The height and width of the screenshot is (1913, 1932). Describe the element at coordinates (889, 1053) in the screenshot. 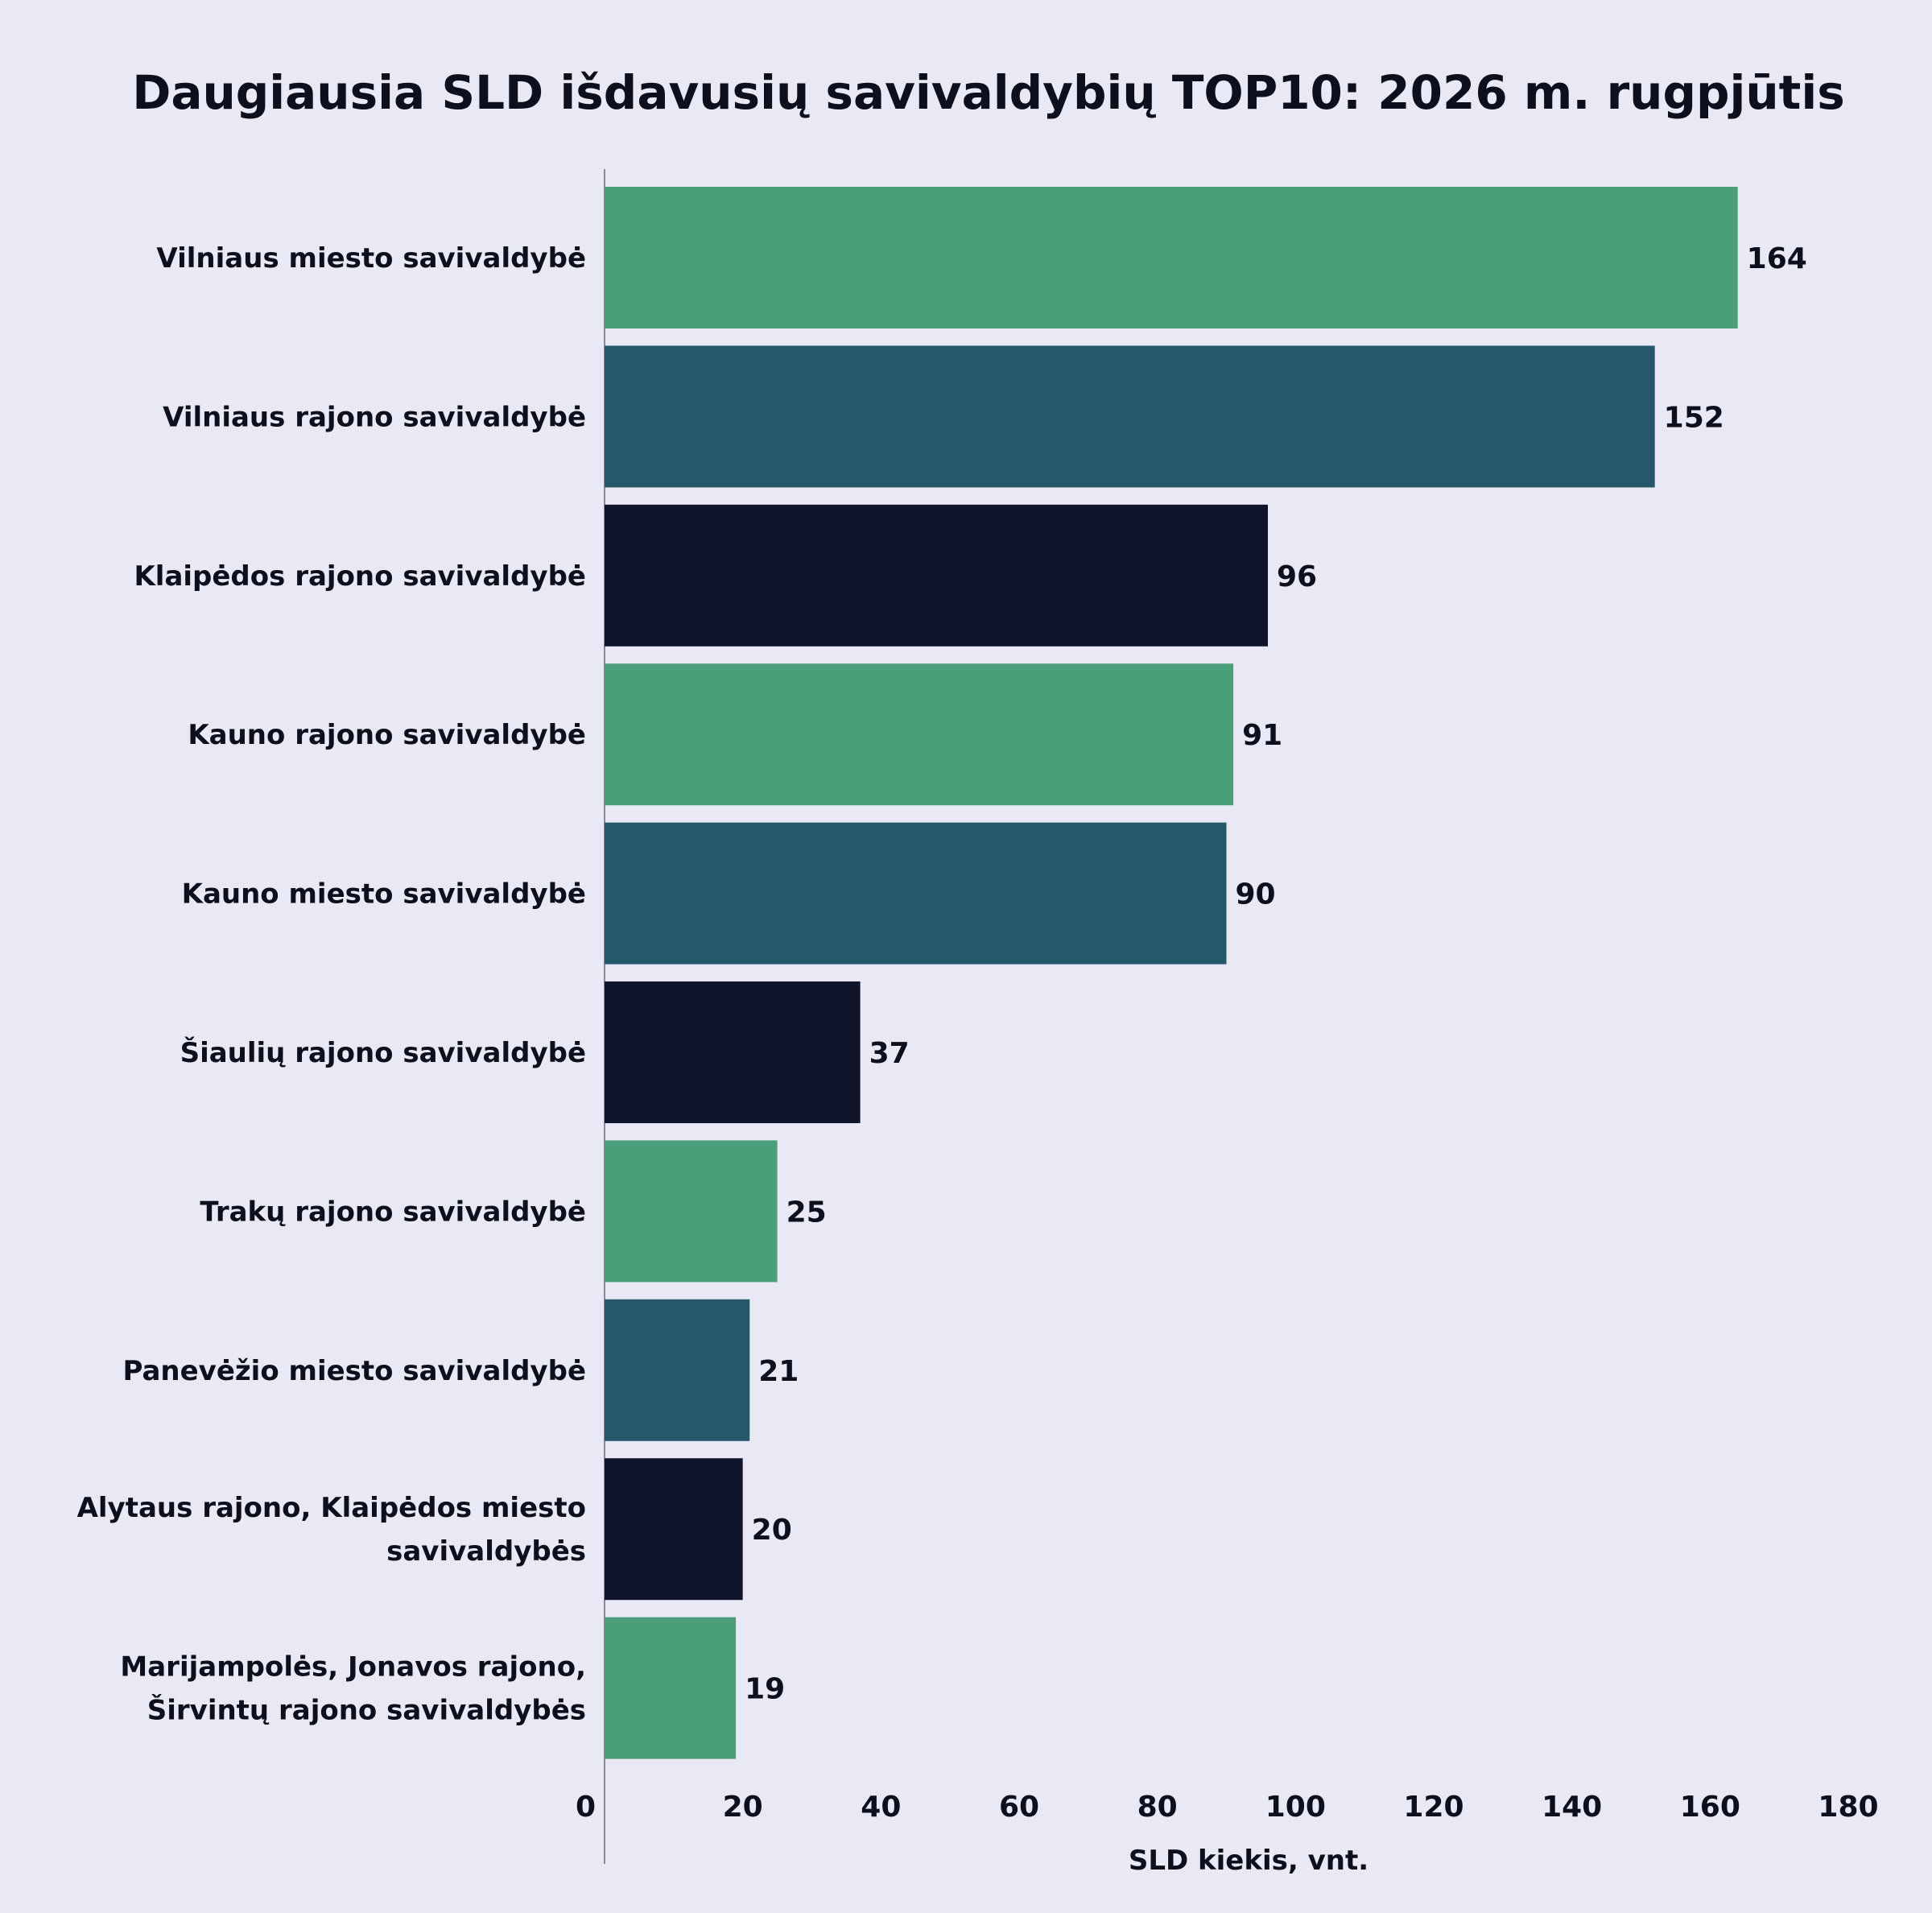

I see `value-label: 37` at that location.